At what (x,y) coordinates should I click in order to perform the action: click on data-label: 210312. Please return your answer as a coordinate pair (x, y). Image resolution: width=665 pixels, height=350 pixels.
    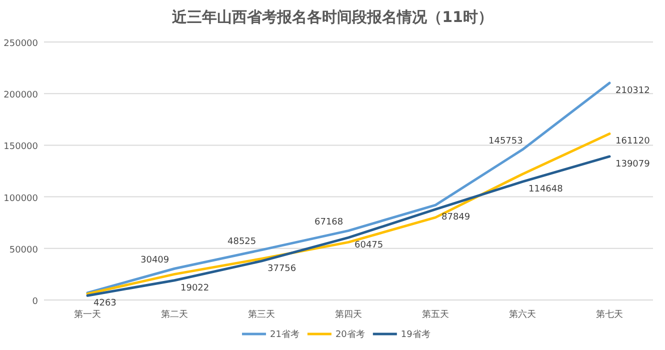
    Looking at the image, I should click on (633, 91).